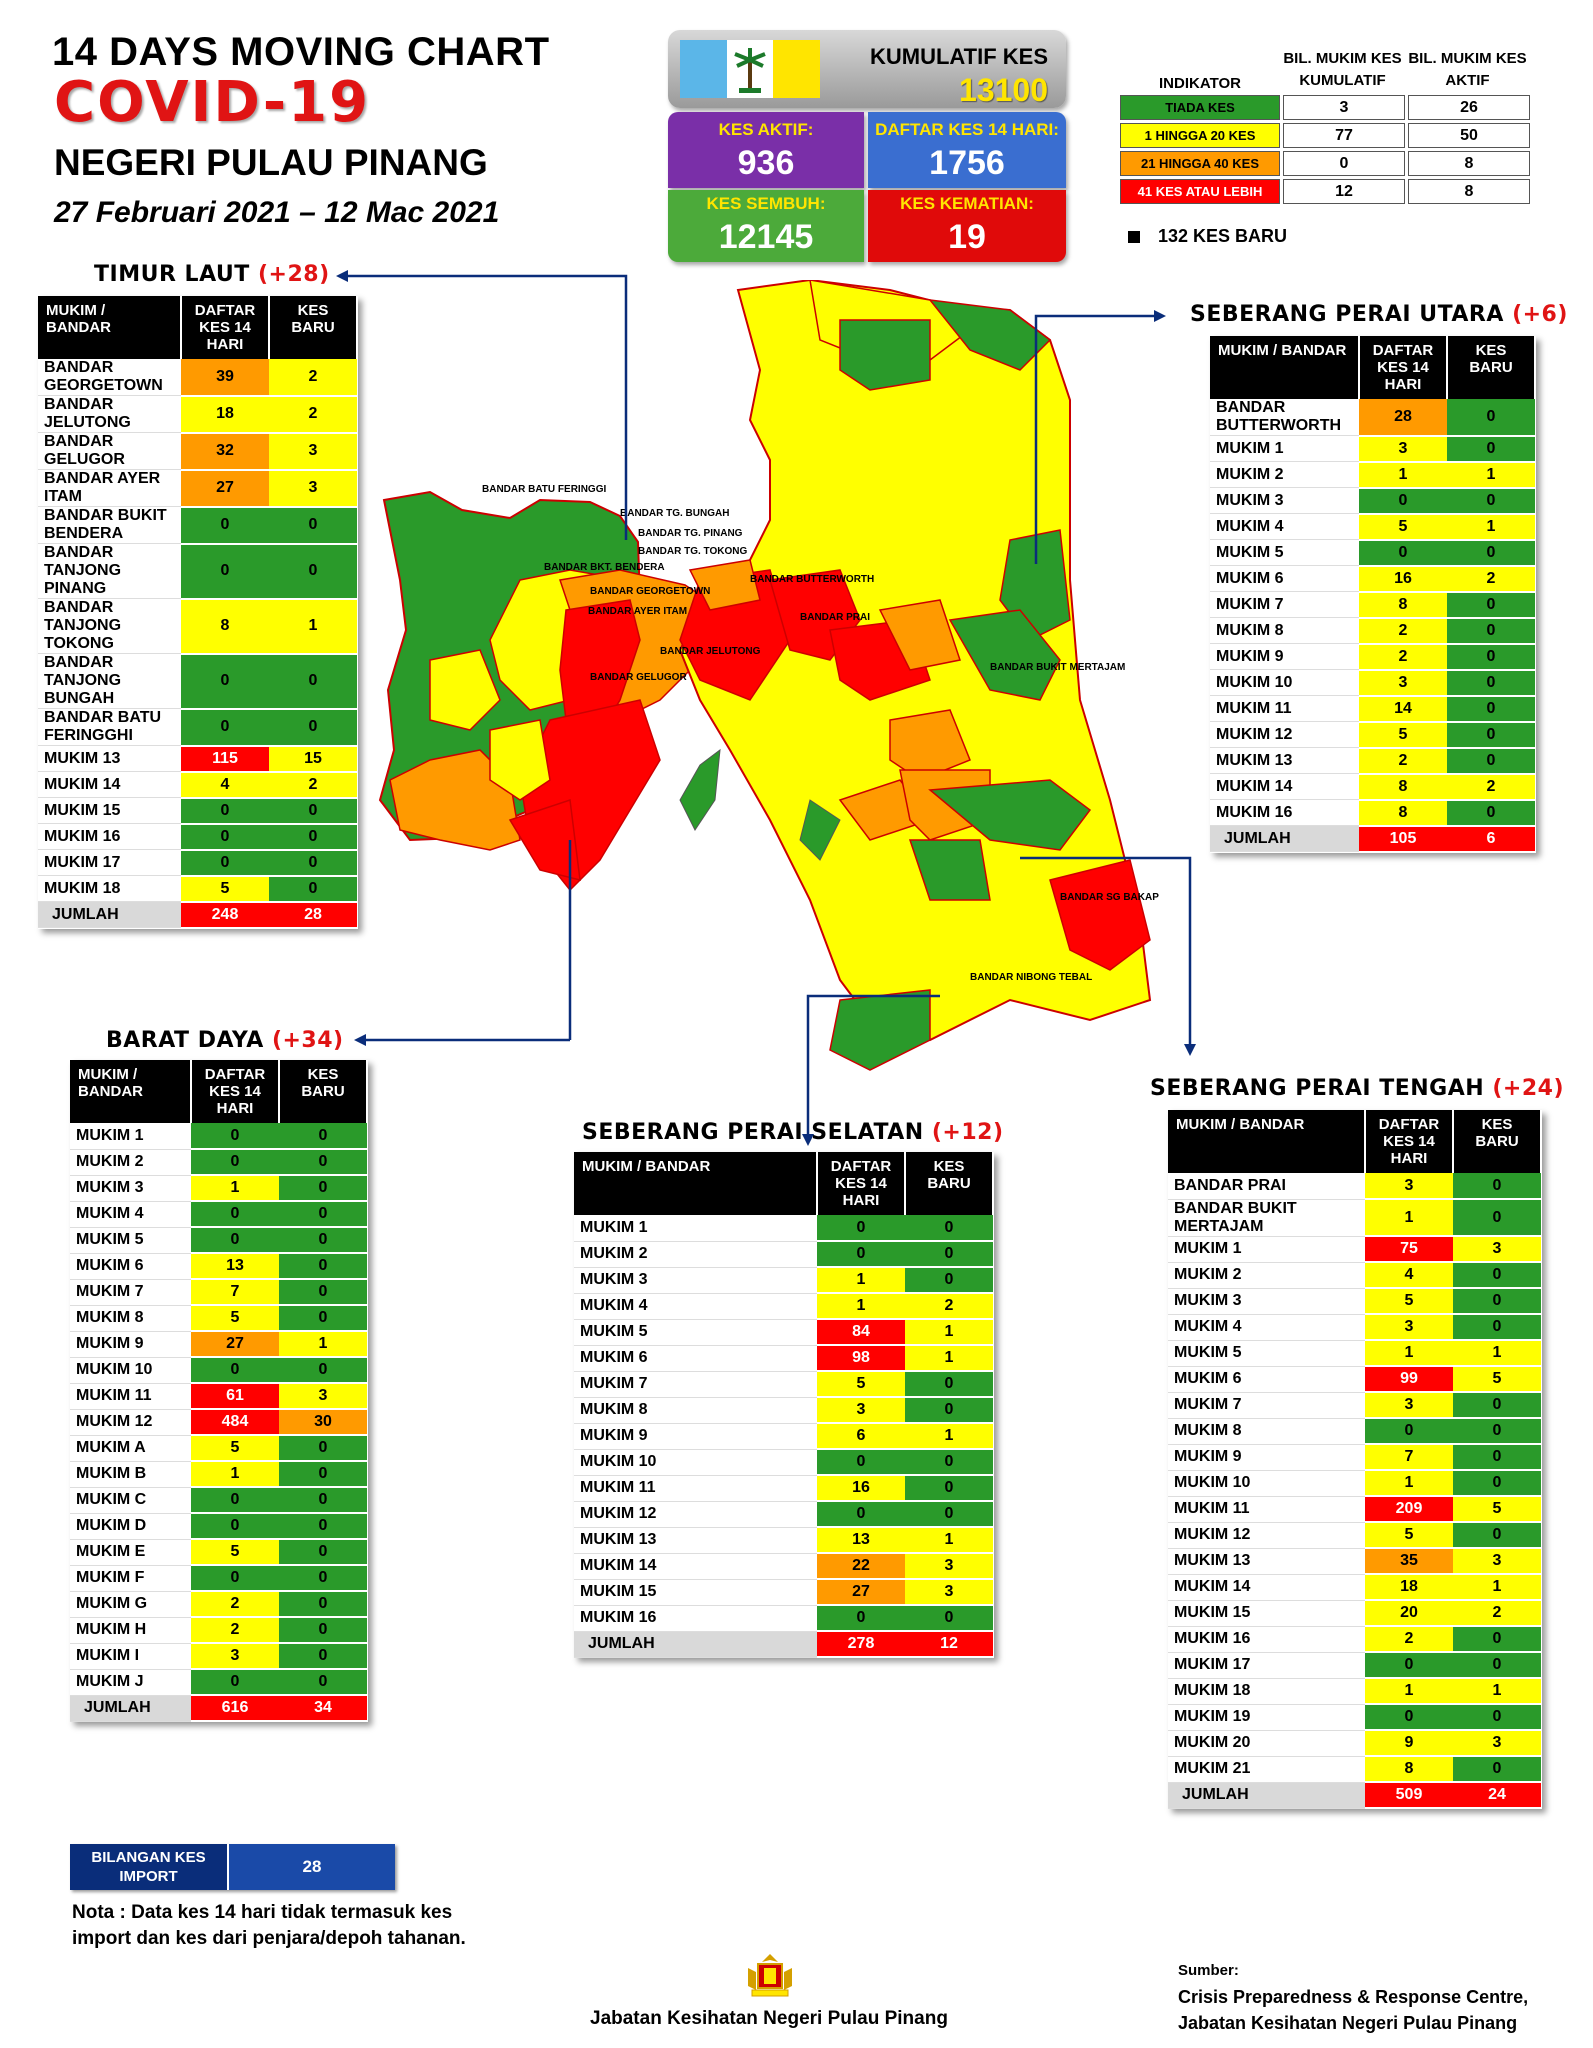 Image resolution: width=1593 pixels, height=2048 pixels. Describe the element at coordinates (1403, 709) in the screenshot. I see `daftar-kes-value: 14` at that location.